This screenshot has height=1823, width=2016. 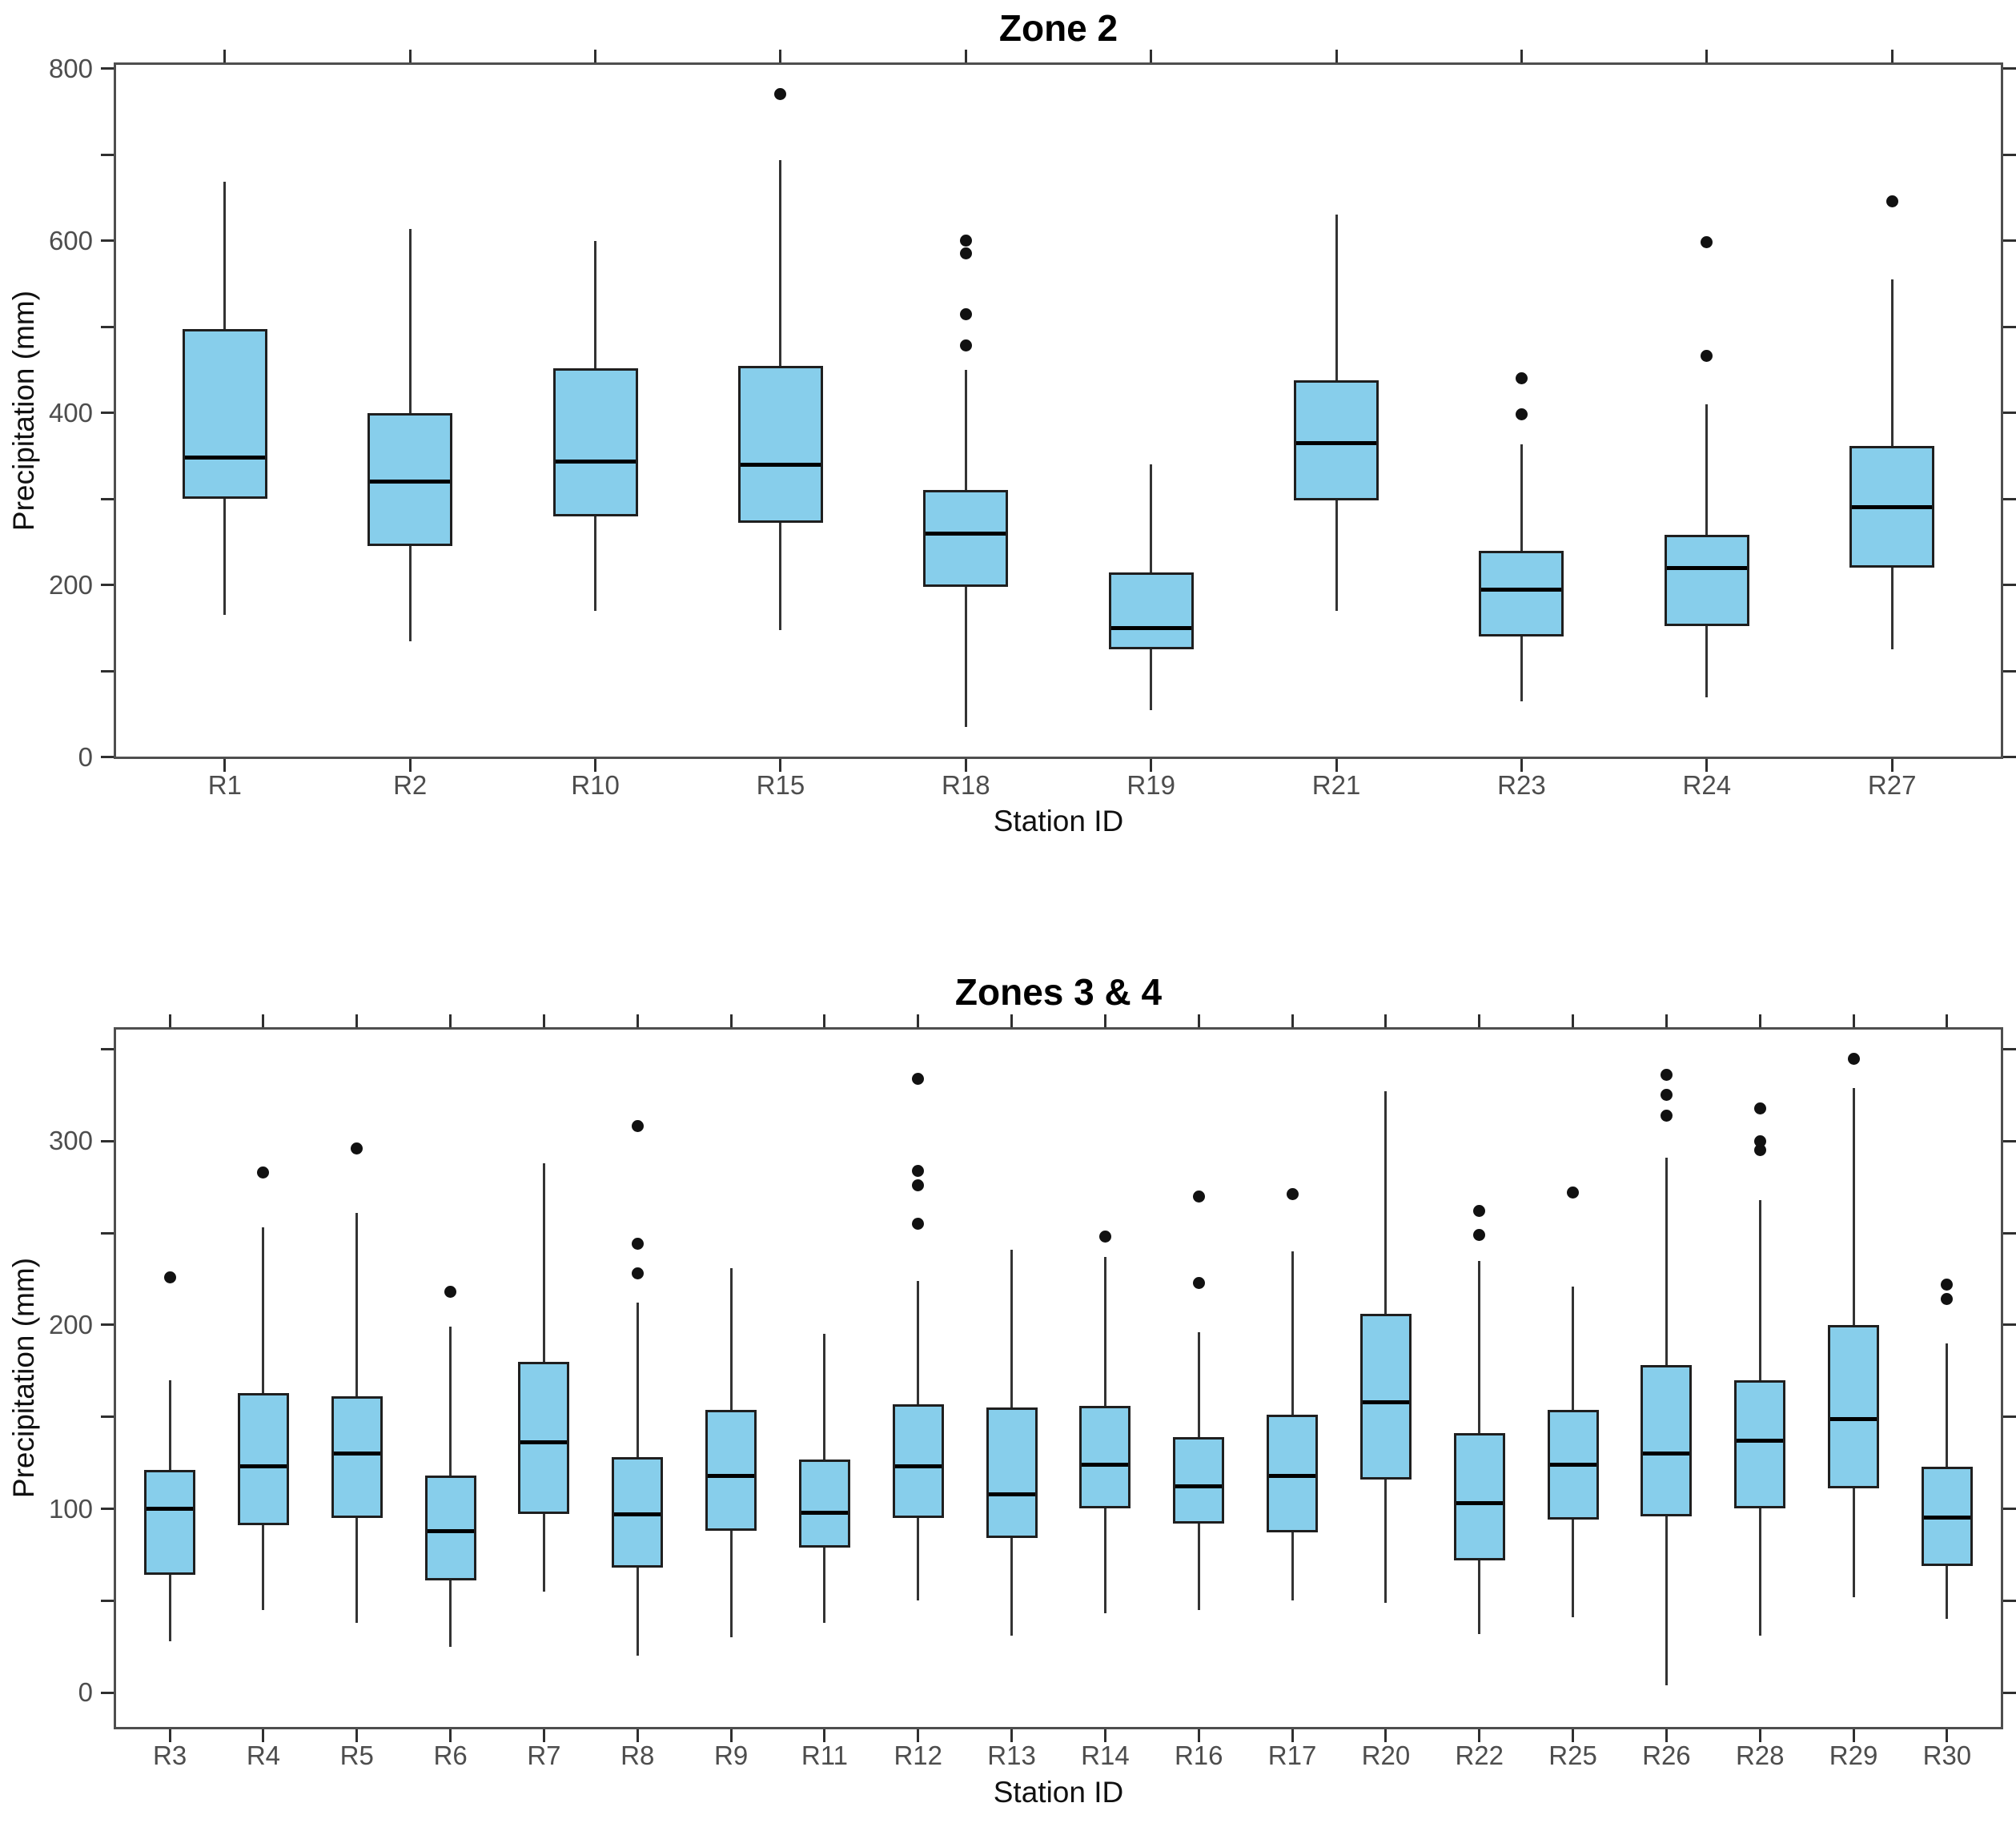 I want to click on x-tick-label: R1, so click(x=224, y=785).